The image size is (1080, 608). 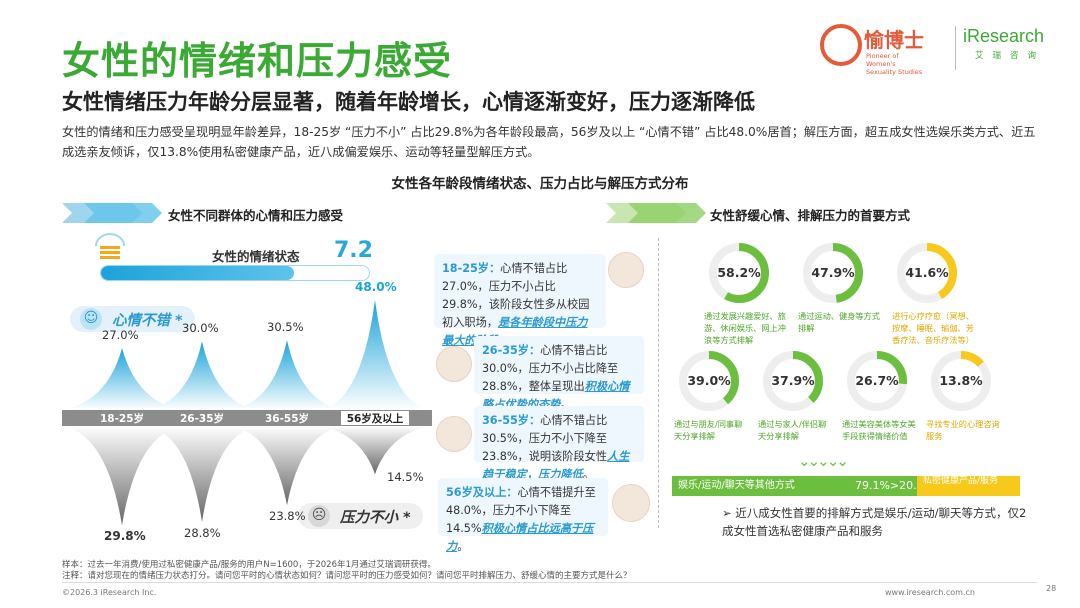 I want to click on emotion-label: 女性的情绪状态, so click(x=256, y=256).